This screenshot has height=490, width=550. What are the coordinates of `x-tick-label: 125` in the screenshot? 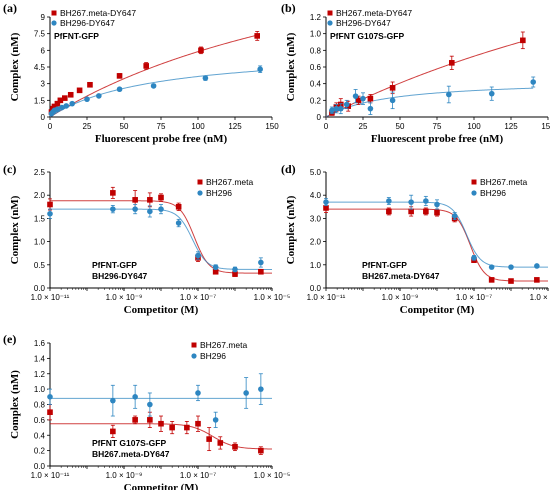 It's located at (511, 126).